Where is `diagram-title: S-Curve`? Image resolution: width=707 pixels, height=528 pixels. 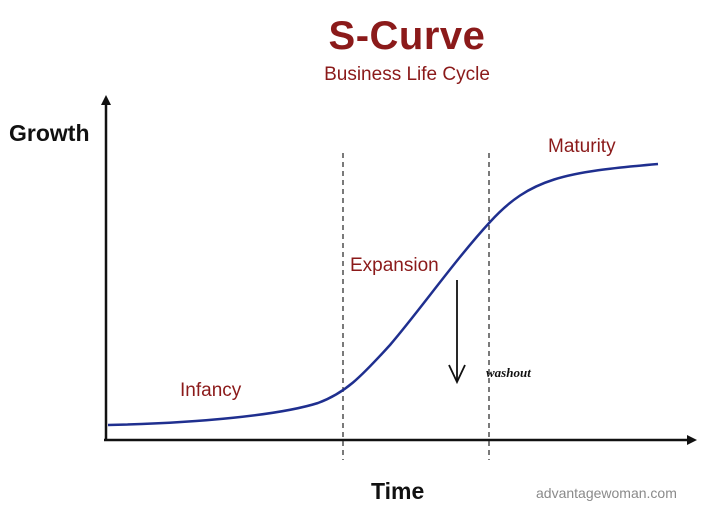
diagram-title: S-Curve is located at coordinates (407, 36).